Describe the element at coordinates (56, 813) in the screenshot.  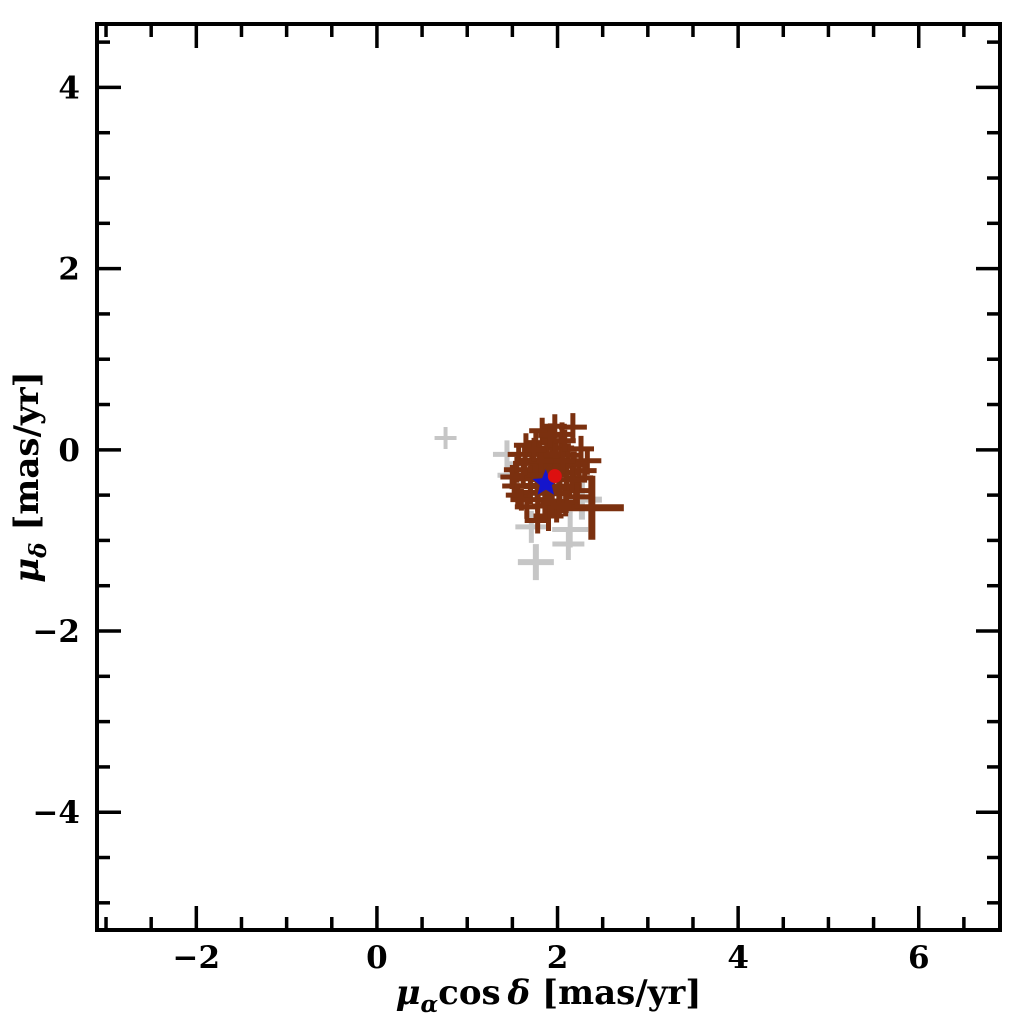
I see `svg-text: −4` at that location.